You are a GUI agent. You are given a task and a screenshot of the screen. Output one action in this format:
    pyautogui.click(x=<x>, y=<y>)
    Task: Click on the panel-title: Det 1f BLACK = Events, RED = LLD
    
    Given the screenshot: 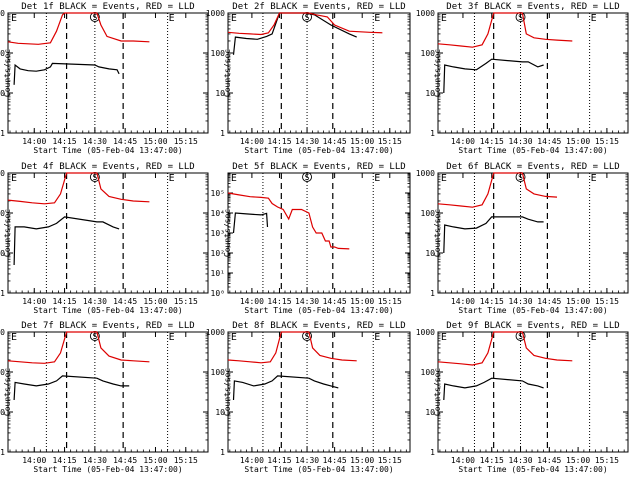 What is the action you would take?
    pyautogui.click(x=107, y=7)
    